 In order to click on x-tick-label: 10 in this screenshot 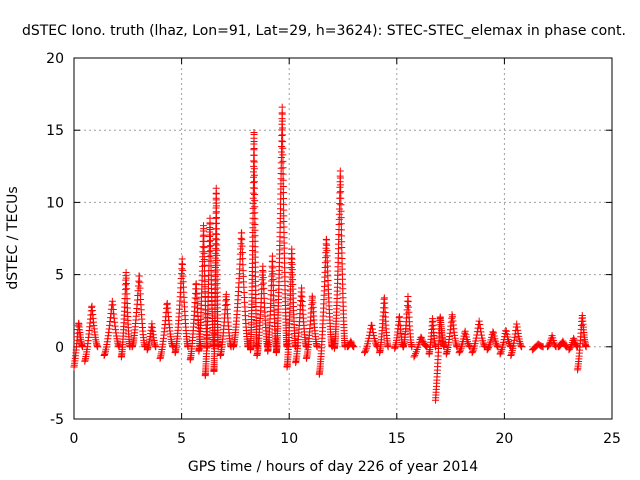, I will do `click(289, 439)`.